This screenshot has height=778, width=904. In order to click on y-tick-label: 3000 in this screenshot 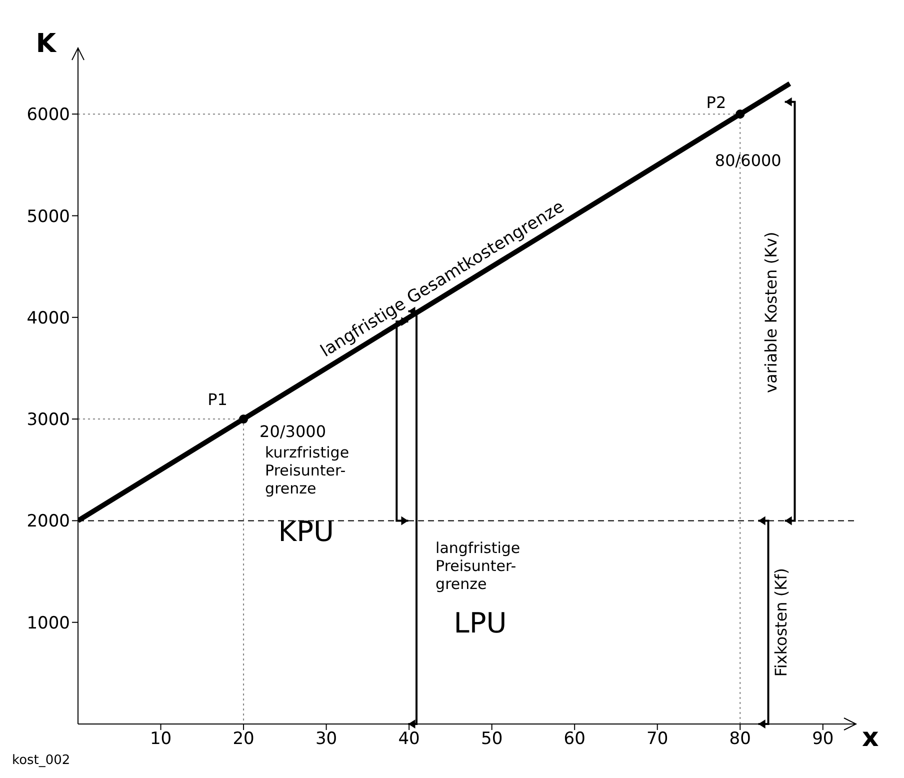, I will do `click(48, 420)`.